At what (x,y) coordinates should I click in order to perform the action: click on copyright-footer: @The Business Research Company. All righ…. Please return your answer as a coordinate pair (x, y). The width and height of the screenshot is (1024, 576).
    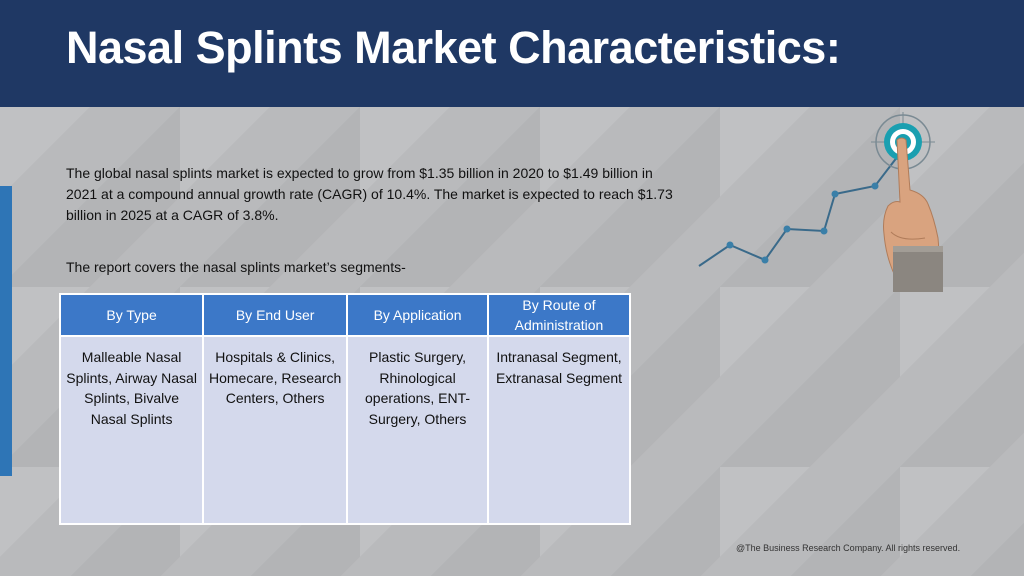
    Looking at the image, I should click on (848, 548).